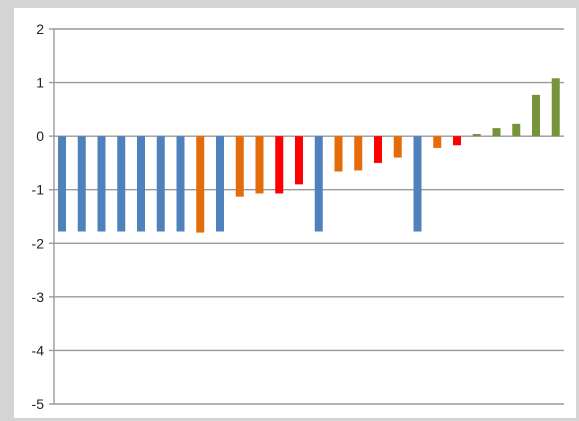 This screenshot has height=421, width=579. What do you see at coordinates (38, 350) in the screenshot?
I see `y-tick-label: -4` at bounding box center [38, 350].